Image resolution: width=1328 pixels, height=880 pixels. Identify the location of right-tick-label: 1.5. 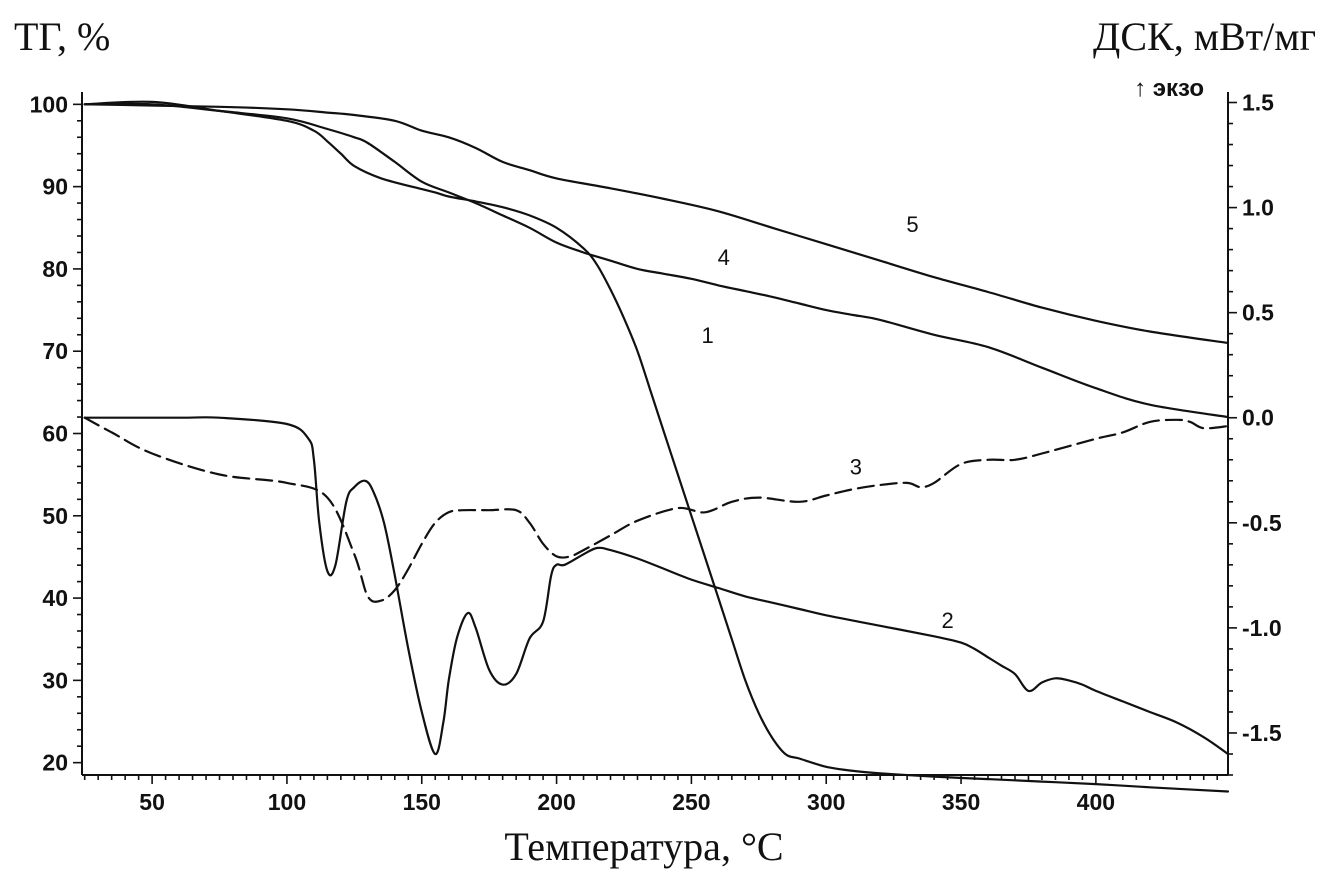
(1258, 103).